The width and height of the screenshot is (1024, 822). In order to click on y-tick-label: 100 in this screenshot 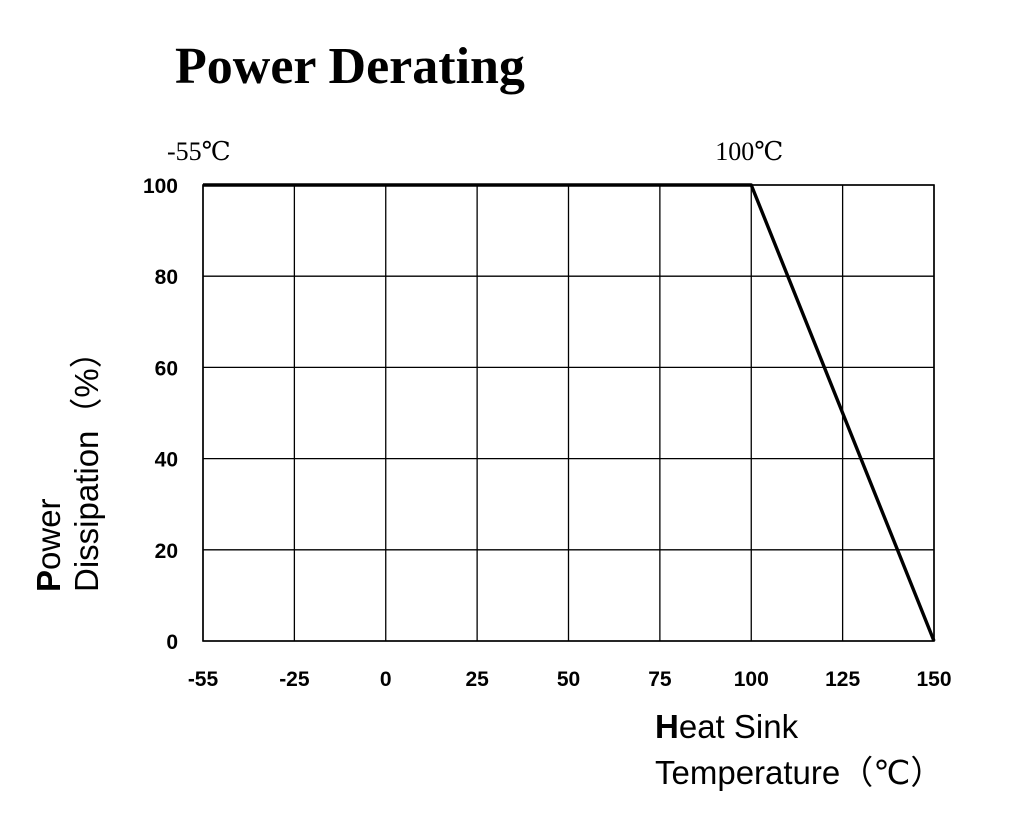, I will do `click(160, 186)`.